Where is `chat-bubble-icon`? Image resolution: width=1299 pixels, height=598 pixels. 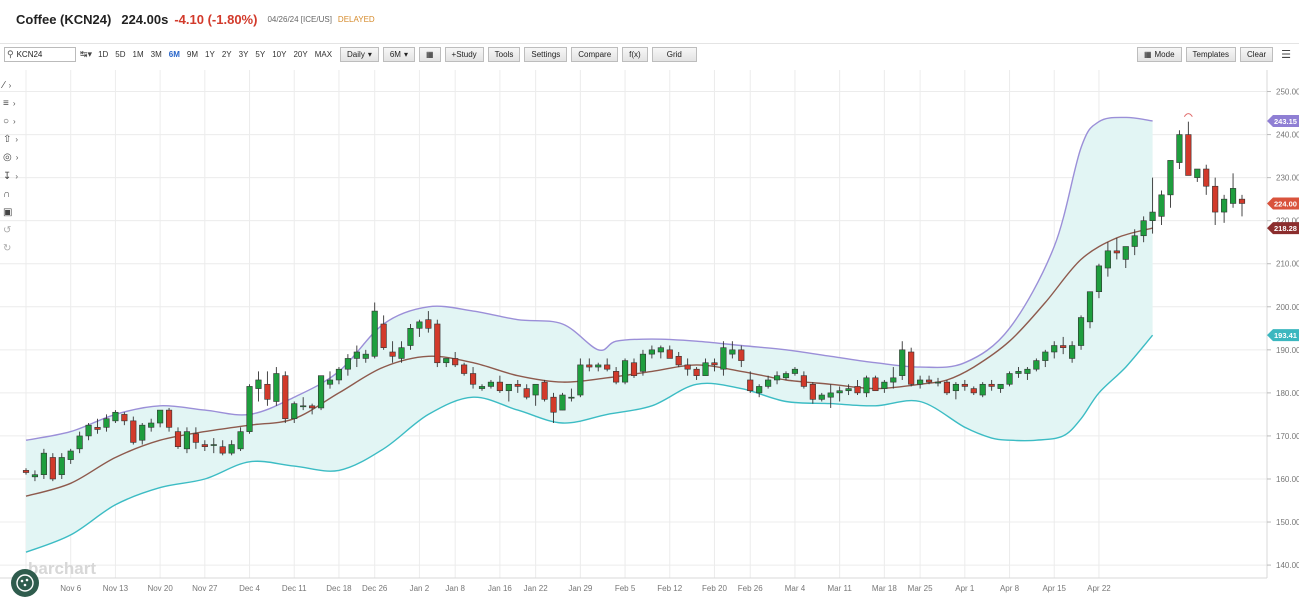
chat-bubble-icon is located at coordinates (25, 583).